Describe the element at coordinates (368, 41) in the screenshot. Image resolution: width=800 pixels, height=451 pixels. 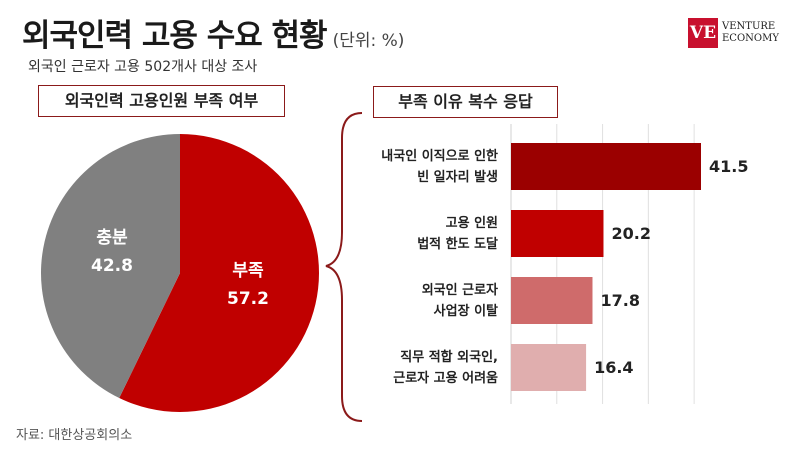
I see `unit-label: (단위: %)` at that location.